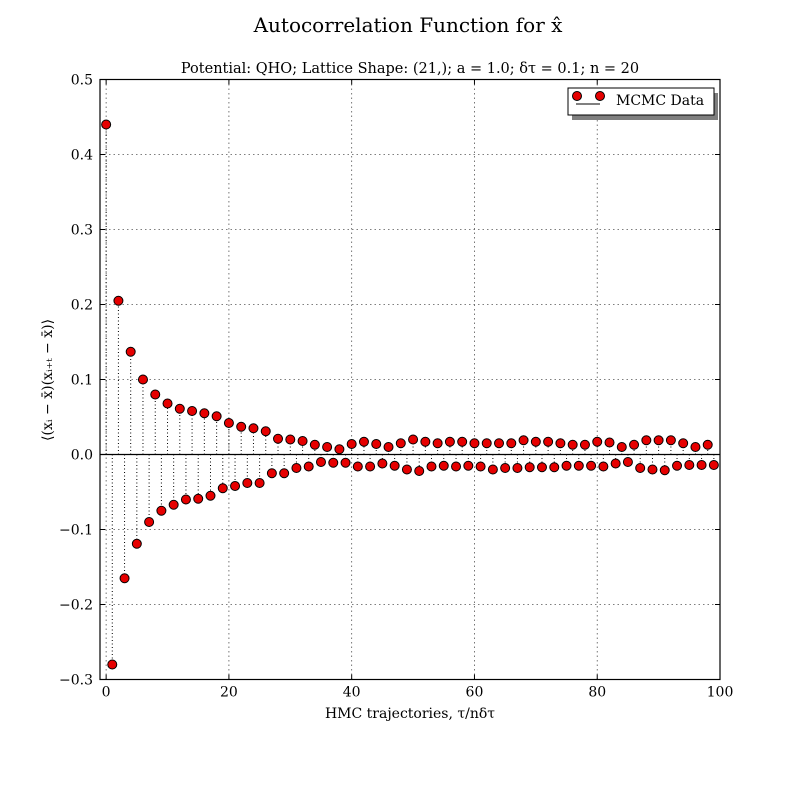  I want to click on y-tick-label: 0.3, so click(82, 231).